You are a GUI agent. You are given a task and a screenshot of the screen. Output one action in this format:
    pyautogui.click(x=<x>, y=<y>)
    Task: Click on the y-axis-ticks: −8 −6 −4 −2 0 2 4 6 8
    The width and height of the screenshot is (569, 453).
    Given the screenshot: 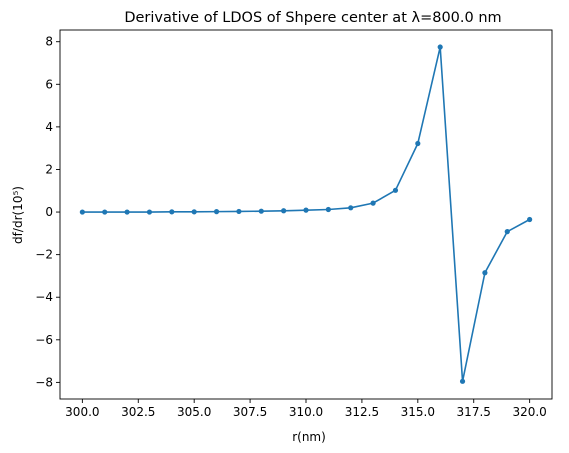 What is the action you would take?
    pyautogui.click(x=47, y=212)
    